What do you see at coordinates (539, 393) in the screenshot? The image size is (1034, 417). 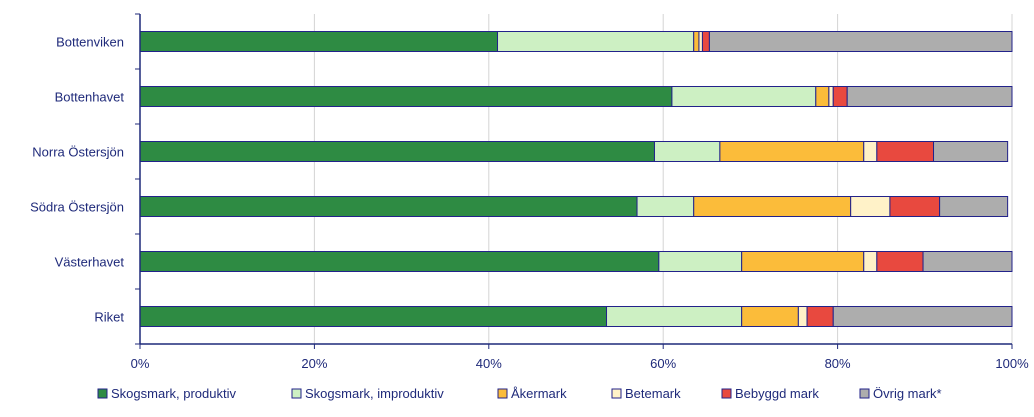 I see `legend-label: Åkermark` at bounding box center [539, 393].